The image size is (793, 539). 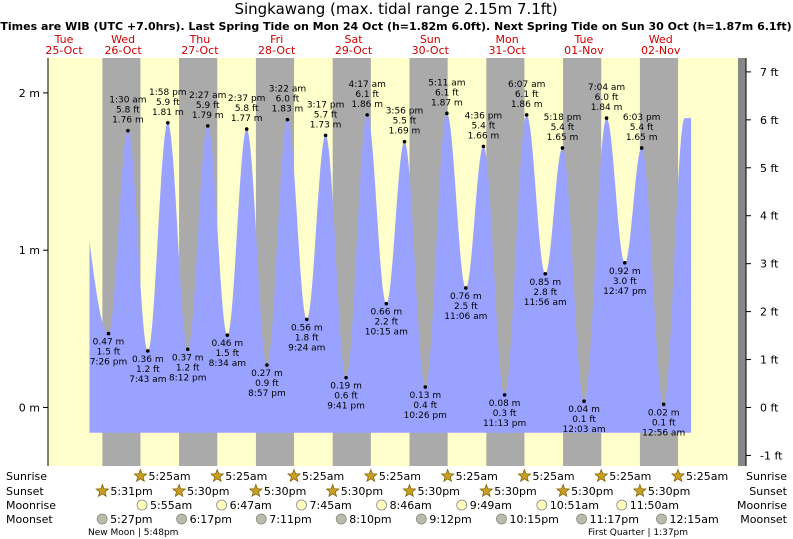 What do you see at coordinates (128, 121) in the screenshot?
I see `high-tide-label: 1.76 m` at bounding box center [128, 121].